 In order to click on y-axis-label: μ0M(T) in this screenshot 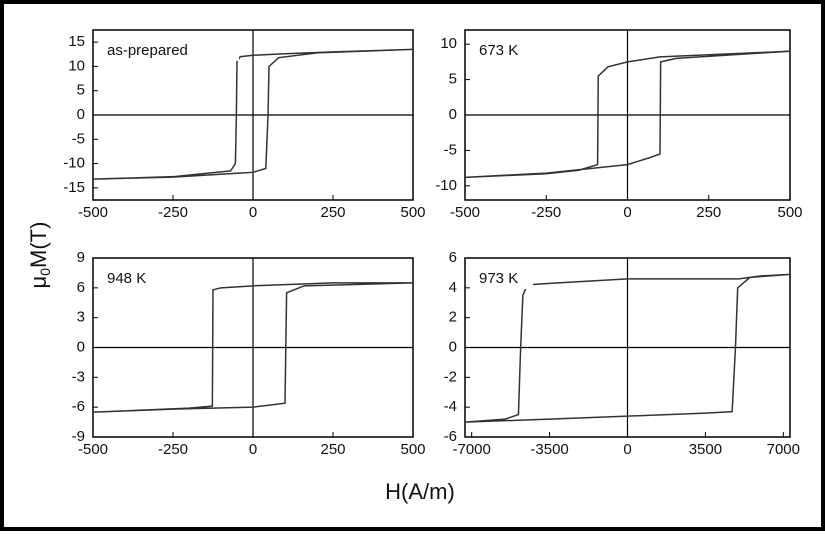, I will do `click(39, 255)`.